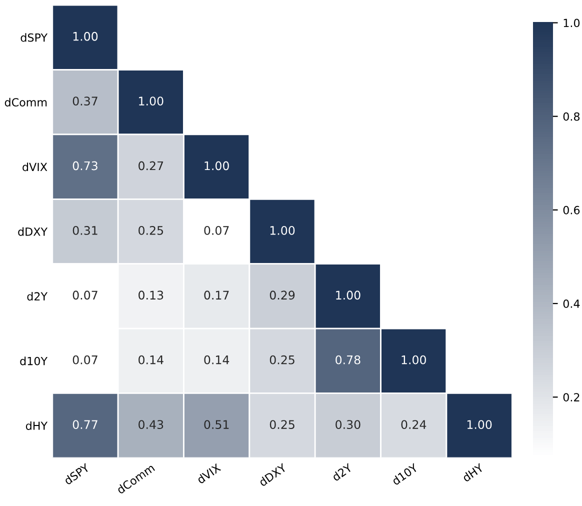 The image size is (582, 506). What do you see at coordinates (413, 425) in the screenshot?
I see `data-label: 0.24` at bounding box center [413, 425].